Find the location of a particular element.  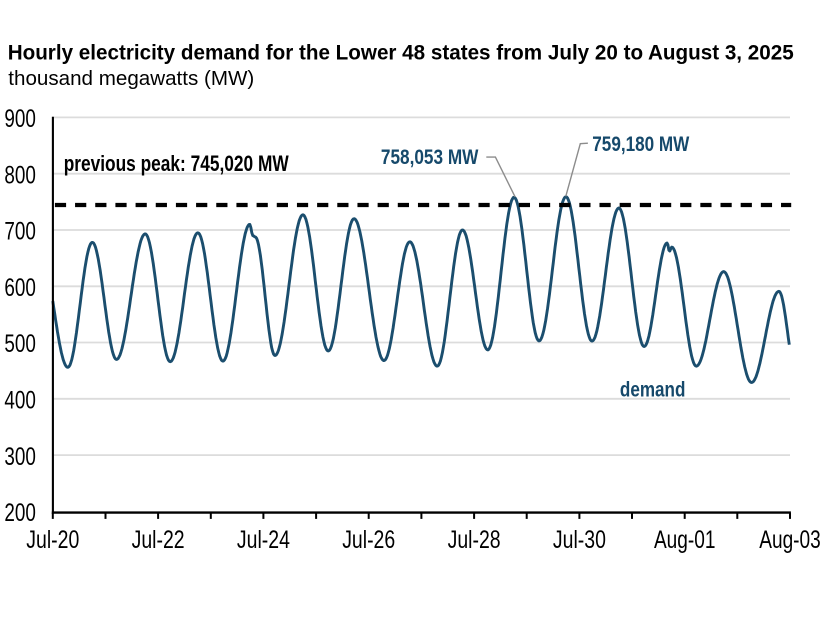

svg-text: 759,180 MW is located at coordinates (640, 144).